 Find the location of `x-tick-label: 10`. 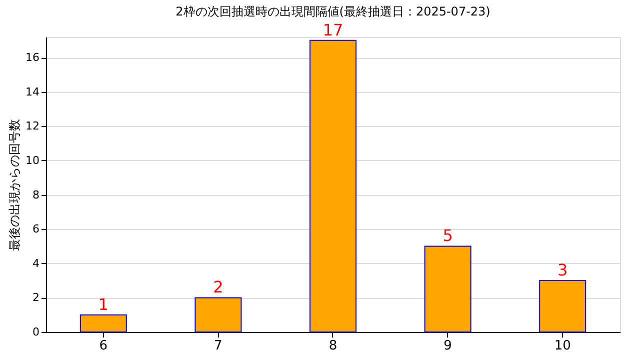

x-tick-label: 10 is located at coordinates (562, 346).